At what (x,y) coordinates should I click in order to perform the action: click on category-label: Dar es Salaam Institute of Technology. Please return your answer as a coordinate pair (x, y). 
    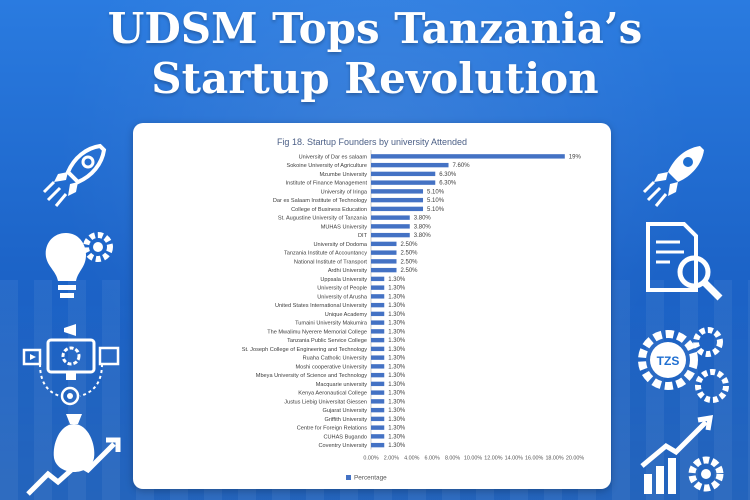
    Looking at the image, I should click on (320, 201).